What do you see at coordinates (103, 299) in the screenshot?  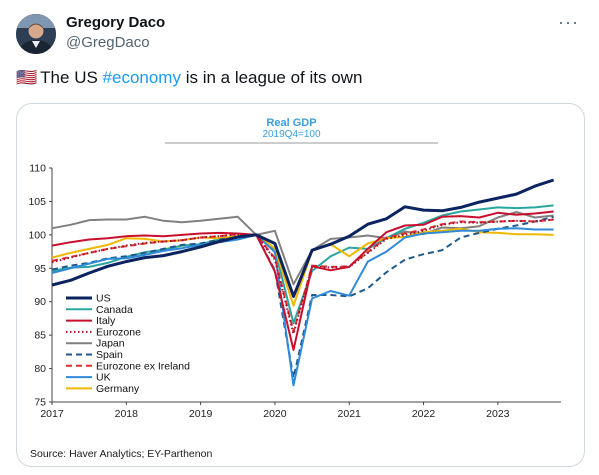 I see `legend-label-us: US` at bounding box center [103, 299].